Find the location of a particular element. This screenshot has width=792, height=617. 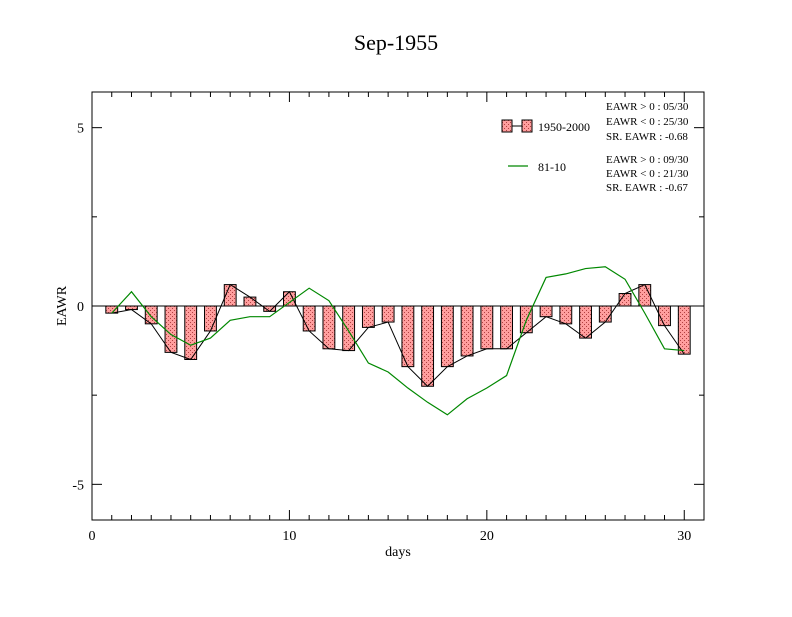

y-tick-label: -5 is located at coordinates (78, 485).